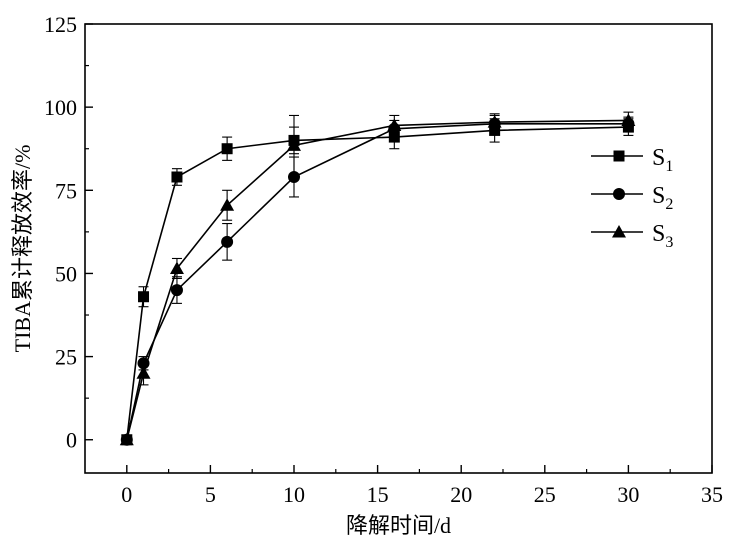 Image resolution: width=736 pixels, height=546 pixels. What do you see at coordinates (126, 494) in the screenshot?
I see `x-tick-label: 0` at bounding box center [126, 494].